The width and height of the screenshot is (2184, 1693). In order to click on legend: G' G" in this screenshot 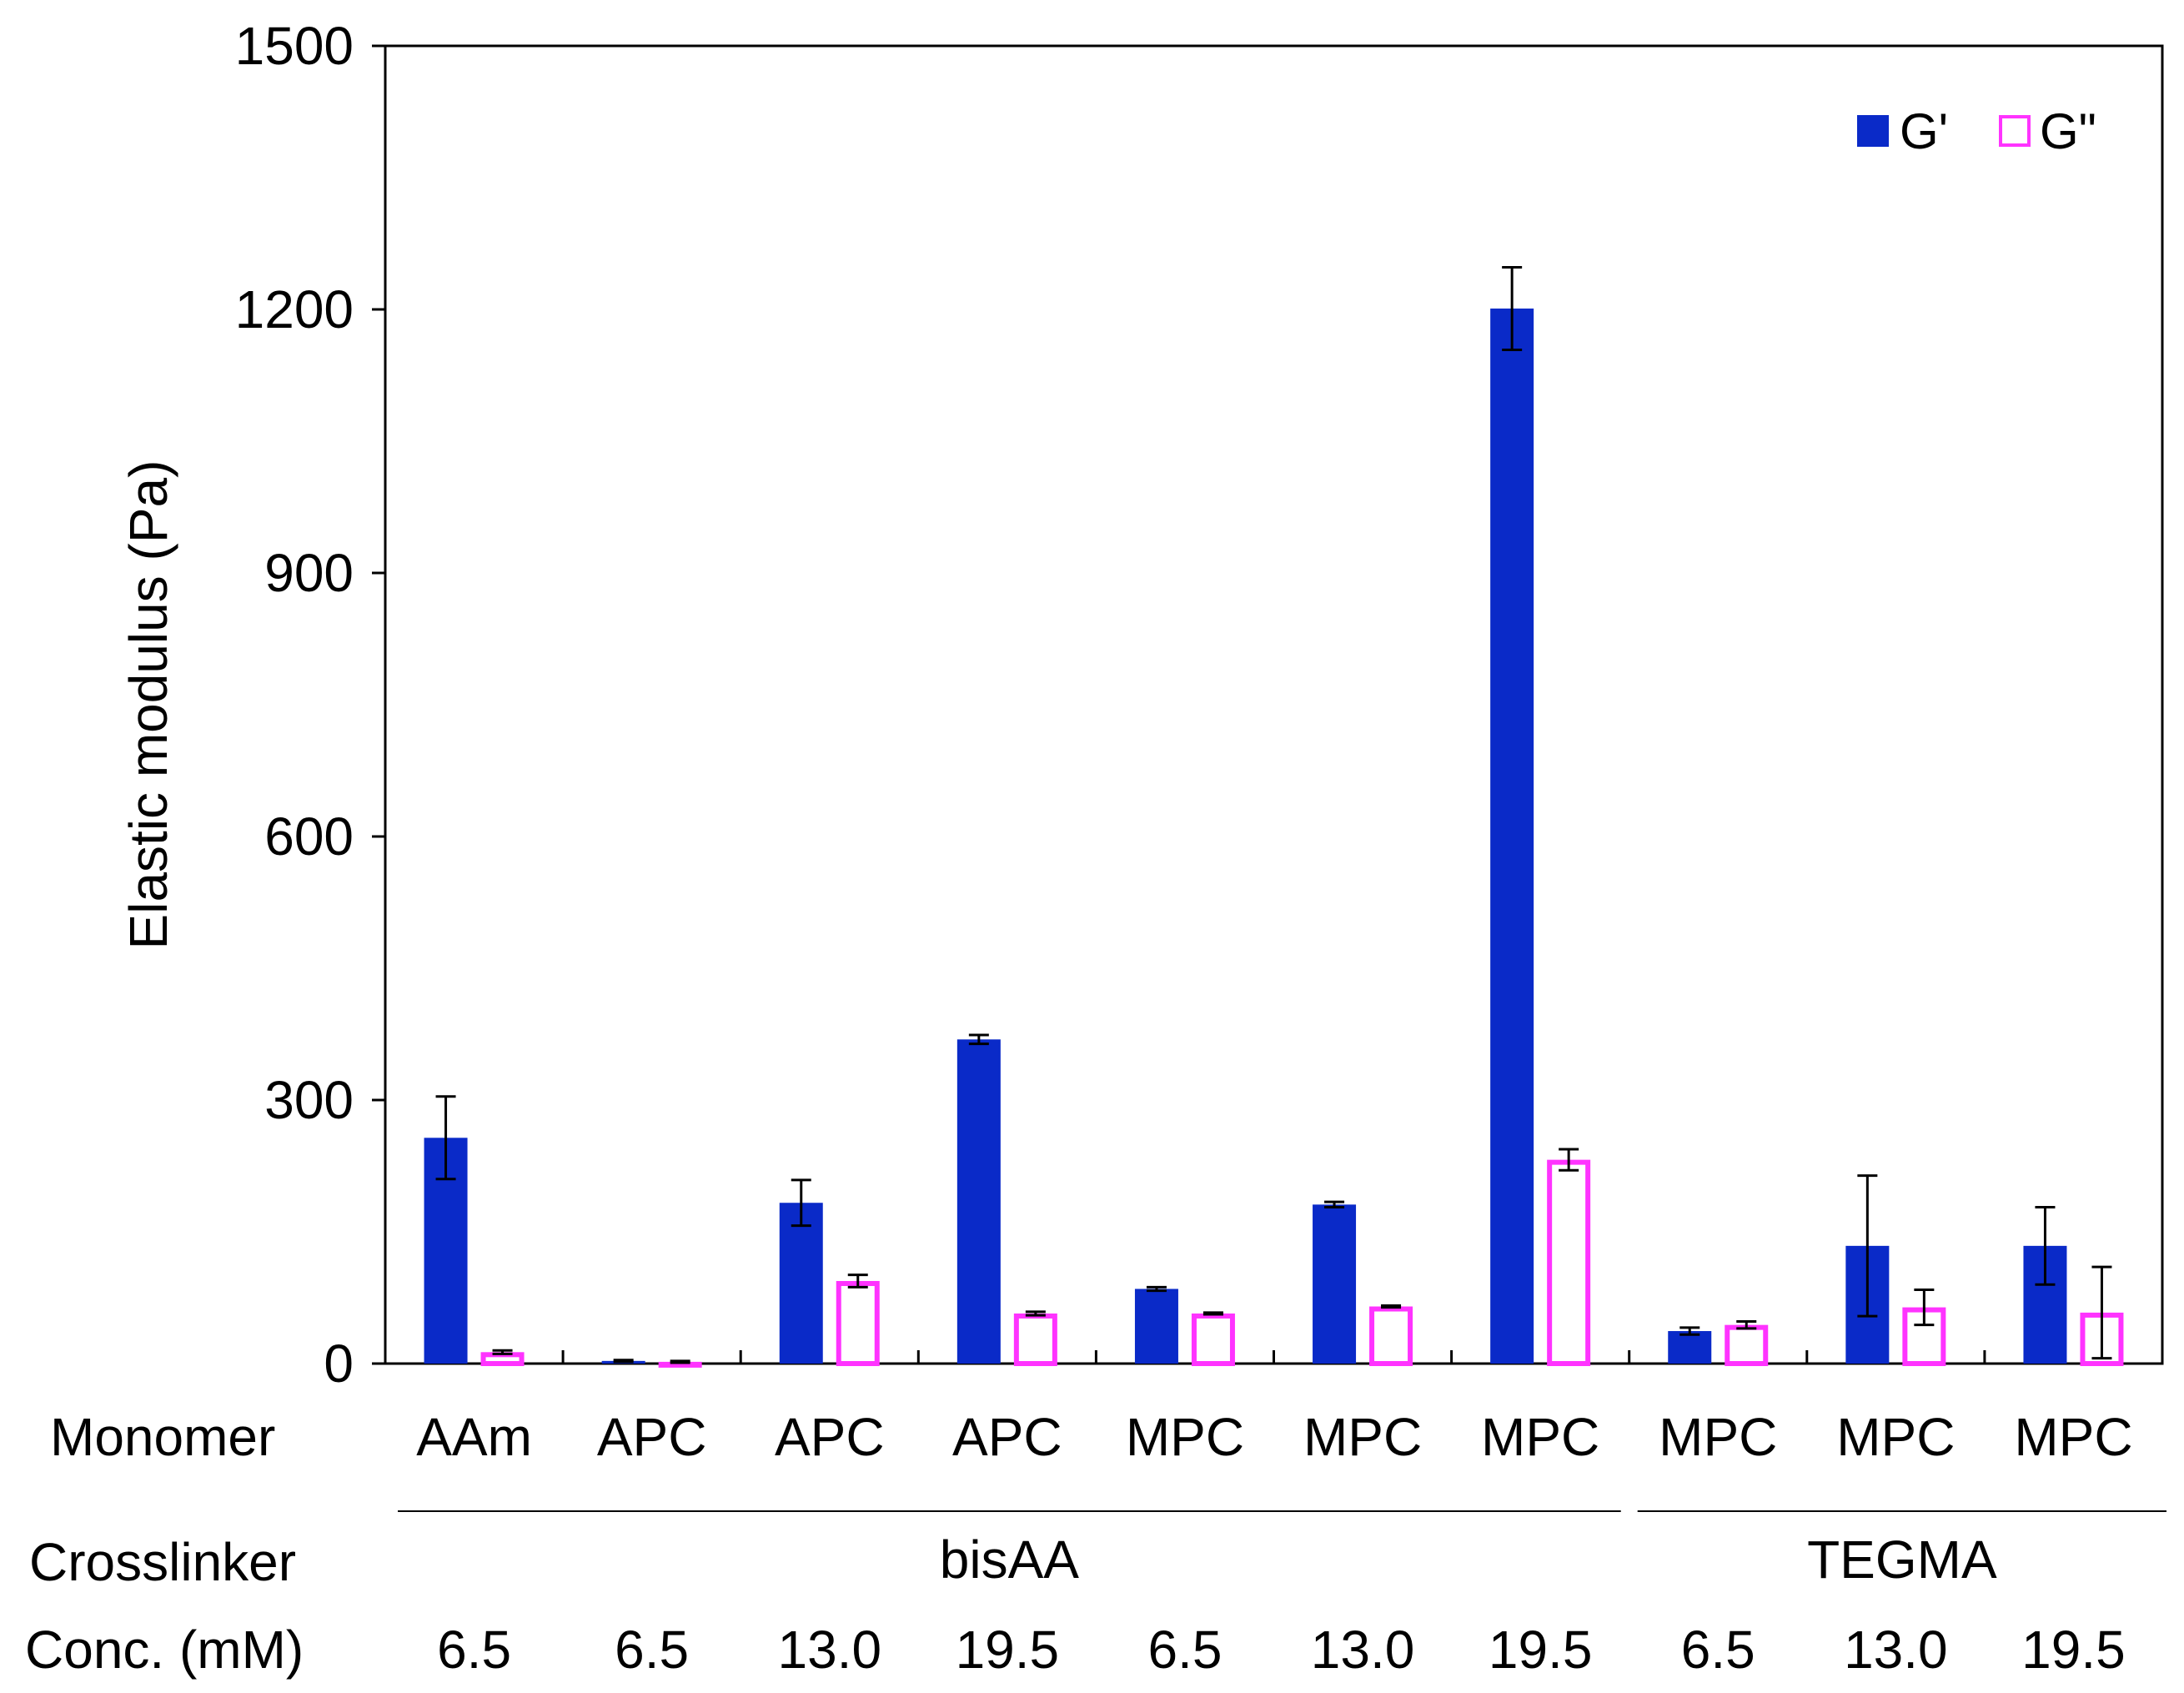, I will do `click(1976, 131)`.